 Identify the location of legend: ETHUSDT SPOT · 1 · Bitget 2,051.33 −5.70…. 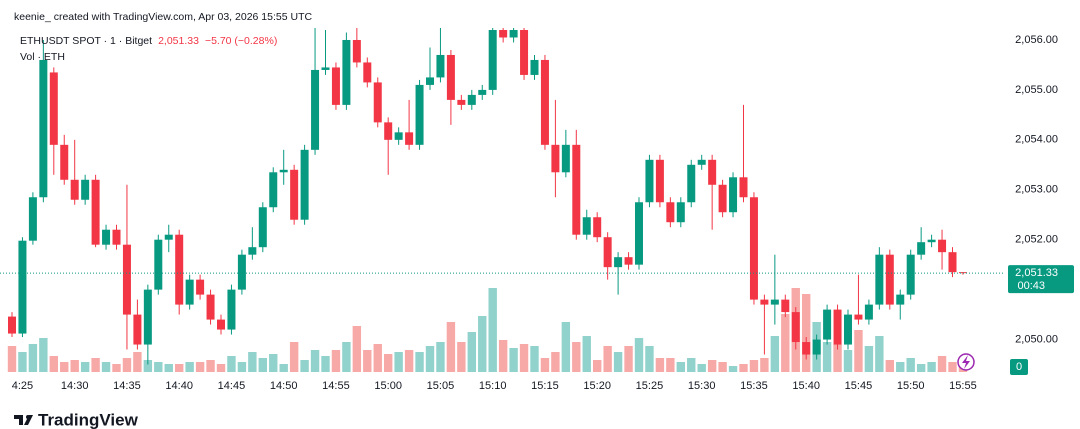
(148, 49).